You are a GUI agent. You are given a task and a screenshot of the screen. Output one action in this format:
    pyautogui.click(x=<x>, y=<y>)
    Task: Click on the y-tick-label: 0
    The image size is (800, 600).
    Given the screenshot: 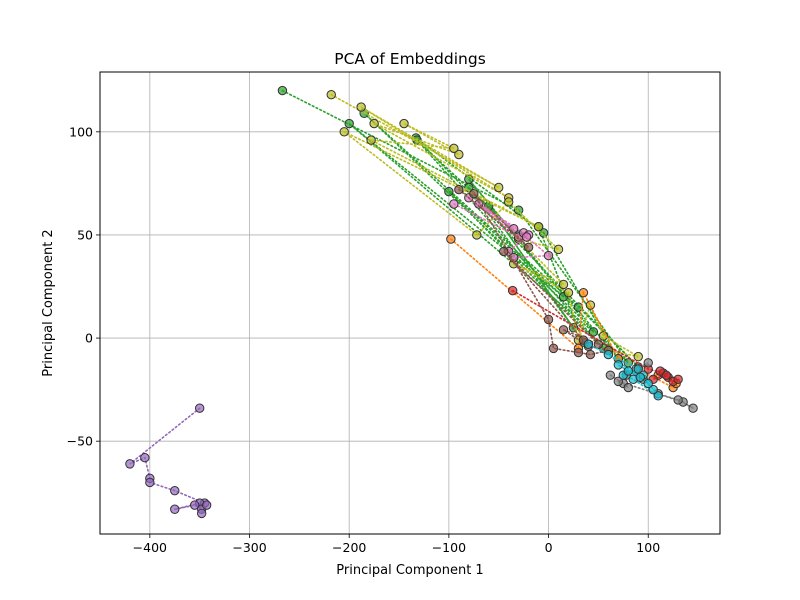 What is the action you would take?
    pyautogui.click(x=89, y=338)
    